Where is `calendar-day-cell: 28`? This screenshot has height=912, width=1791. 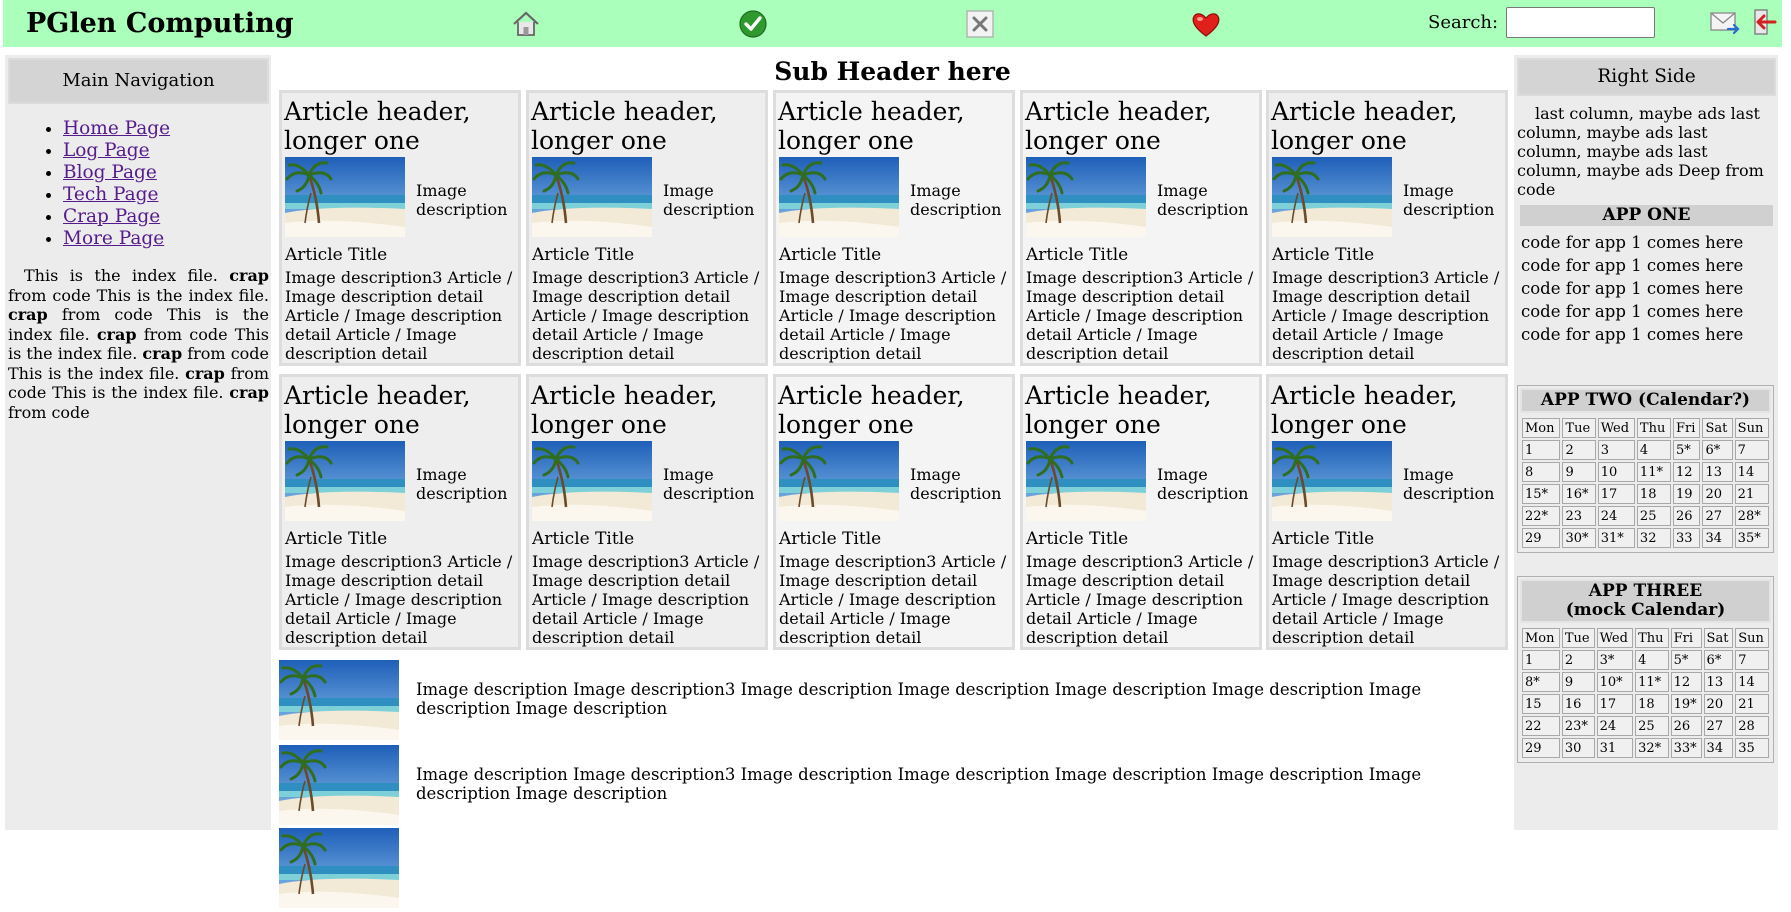 calendar-day-cell: 28 is located at coordinates (1752, 726).